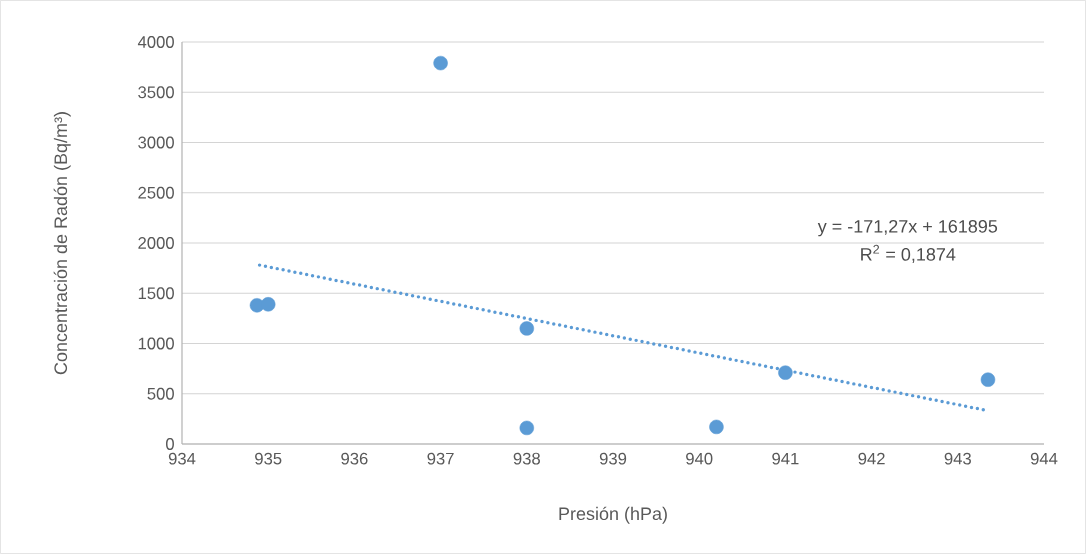 The image size is (1086, 554). I want to click on annotation: y = -171,27x + 161895, so click(907, 228).